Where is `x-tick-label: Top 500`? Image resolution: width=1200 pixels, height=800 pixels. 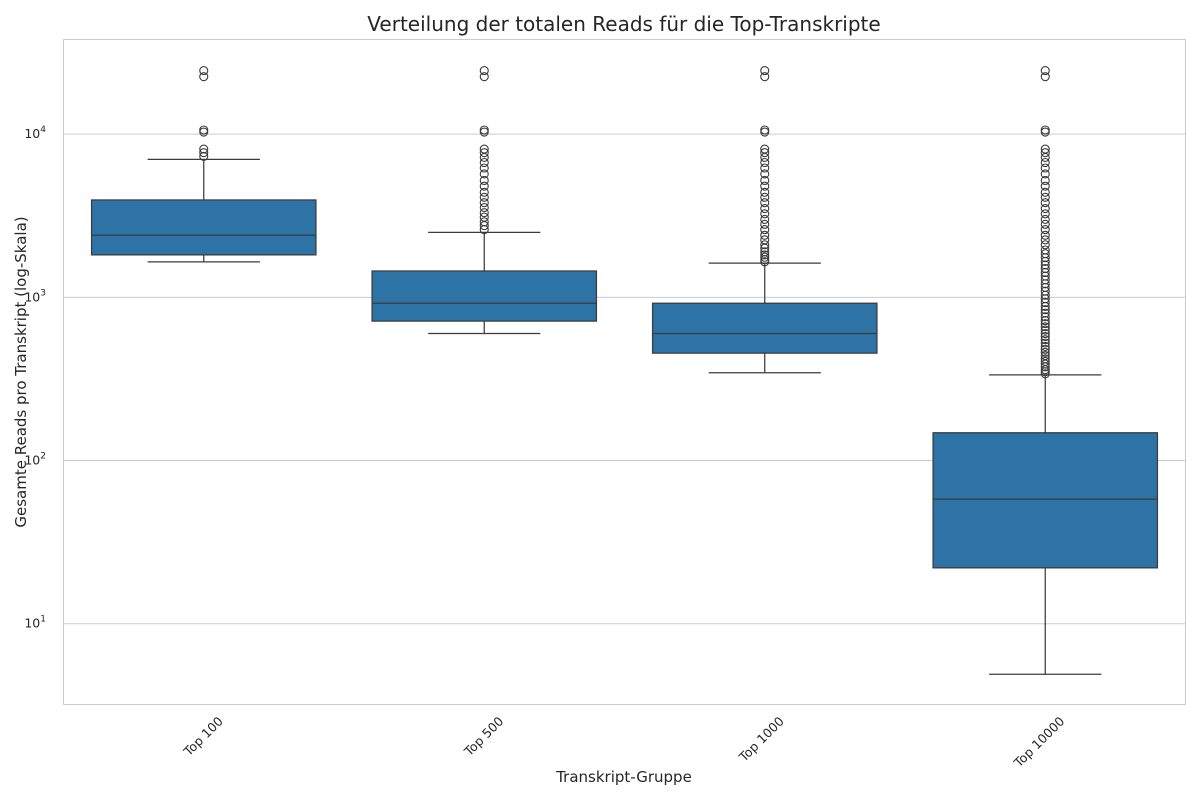
x-tick-label: Top 500 is located at coordinates (483, 736).